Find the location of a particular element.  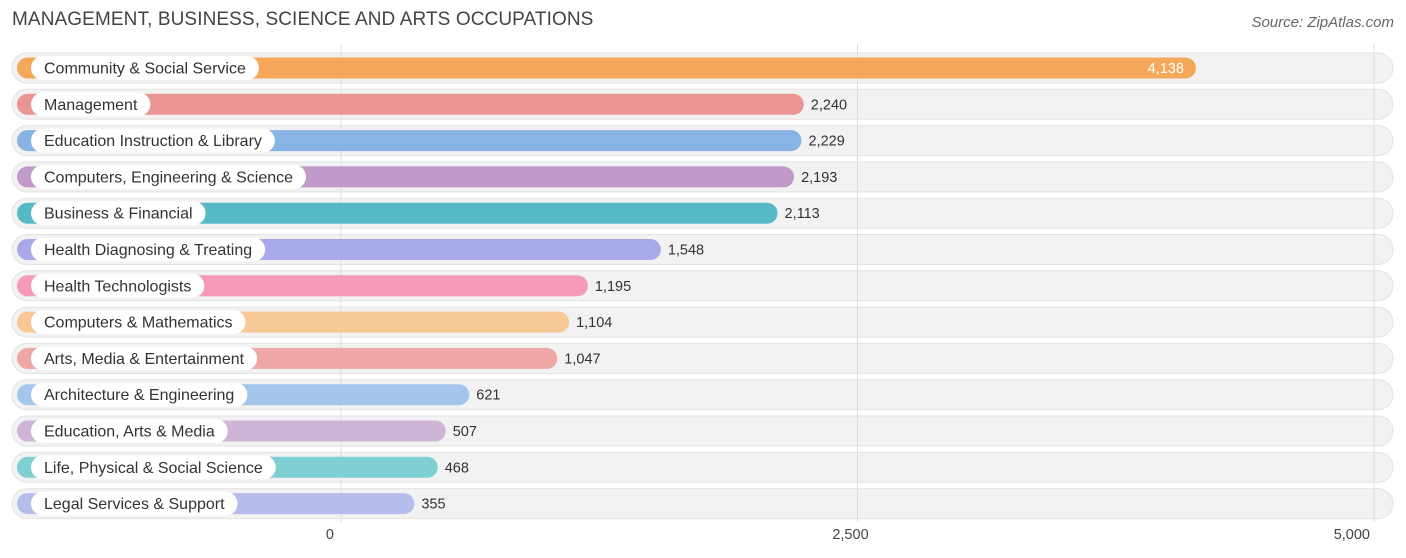

x-tick-label: 0 is located at coordinates (330, 535).